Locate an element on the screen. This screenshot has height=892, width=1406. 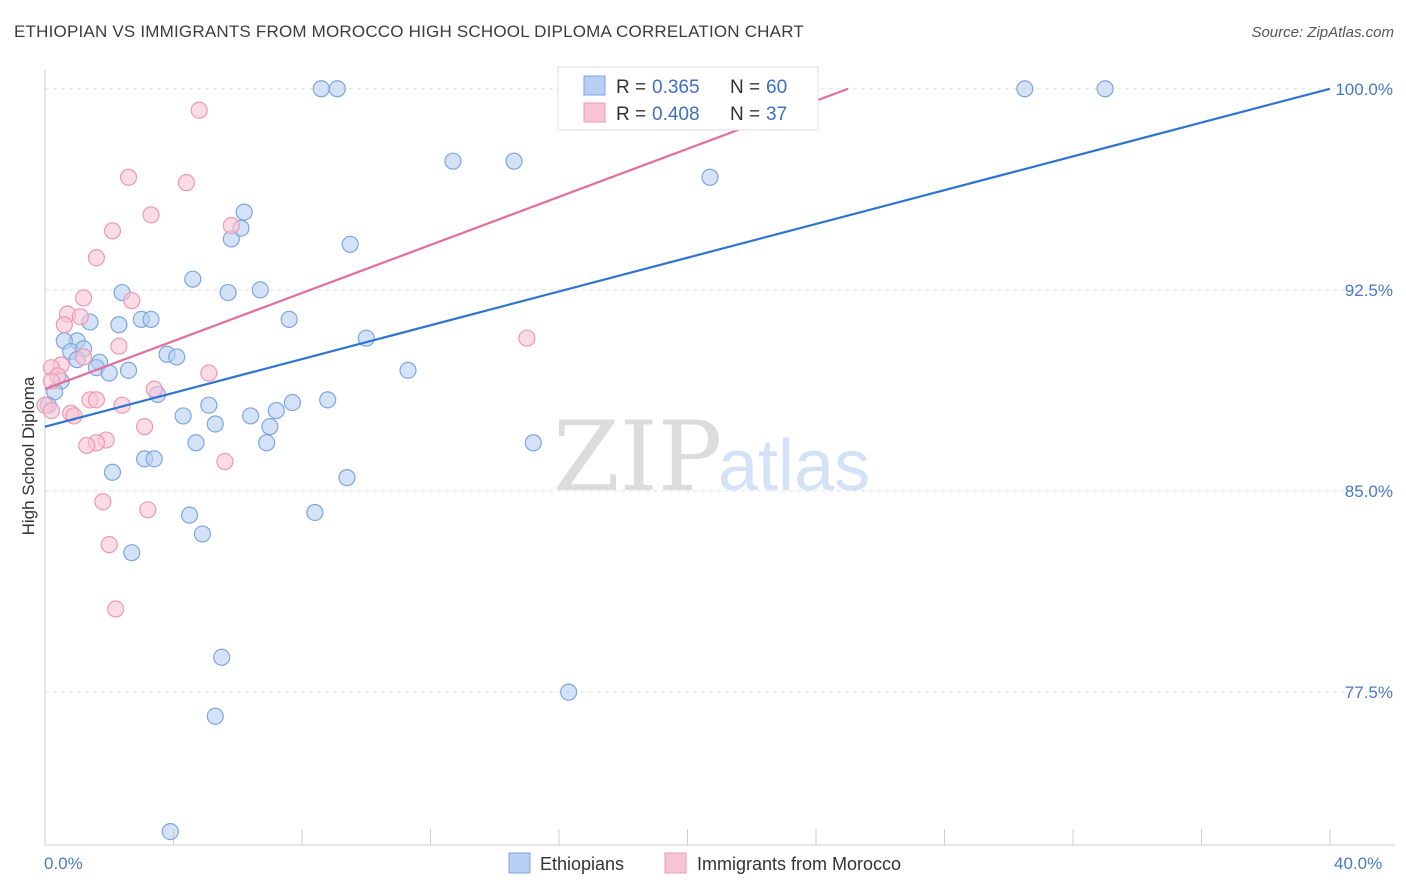
y-axis-label: High School Diploma is located at coordinates (28, 455).